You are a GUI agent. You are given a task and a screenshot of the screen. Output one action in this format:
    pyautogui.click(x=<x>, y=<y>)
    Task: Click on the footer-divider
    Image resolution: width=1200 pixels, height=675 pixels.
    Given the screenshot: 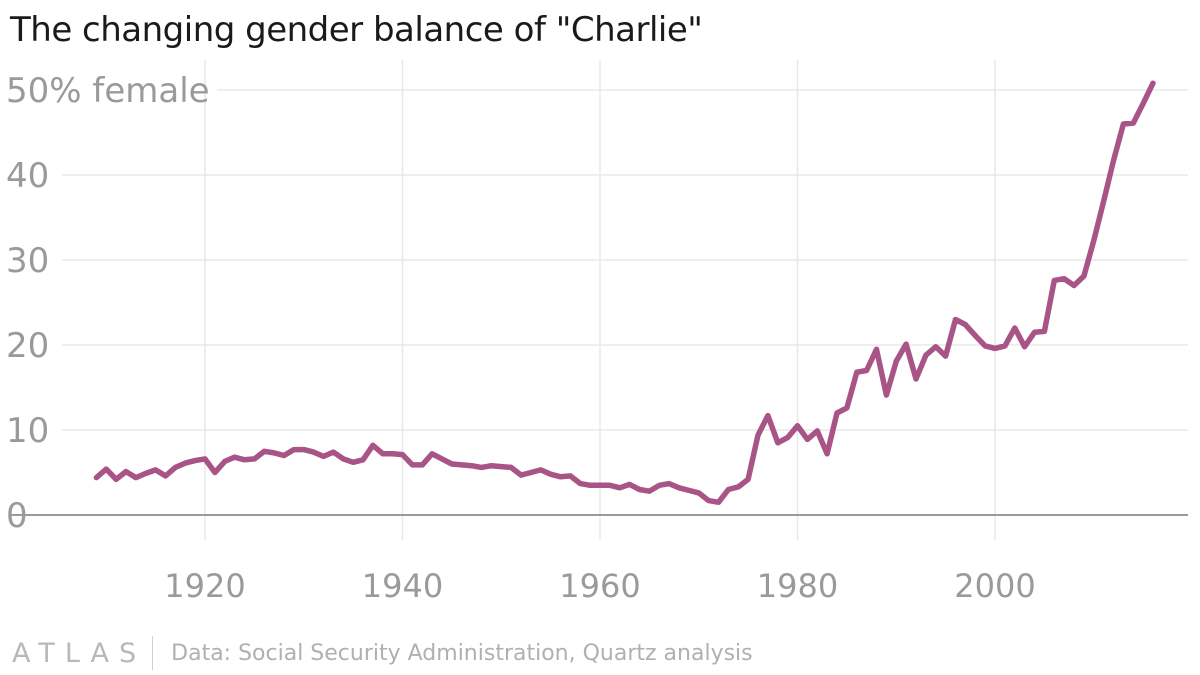 What is the action you would take?
    pyautogui.click(x=153, y=653)
    